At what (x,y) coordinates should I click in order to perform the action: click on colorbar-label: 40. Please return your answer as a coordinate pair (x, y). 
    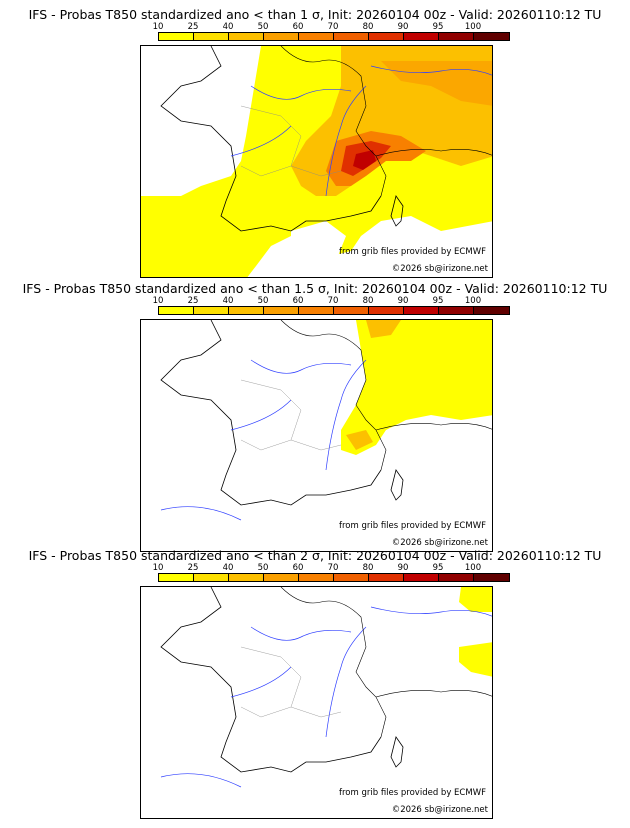
    Looking at the image, I should click on (228, 568).